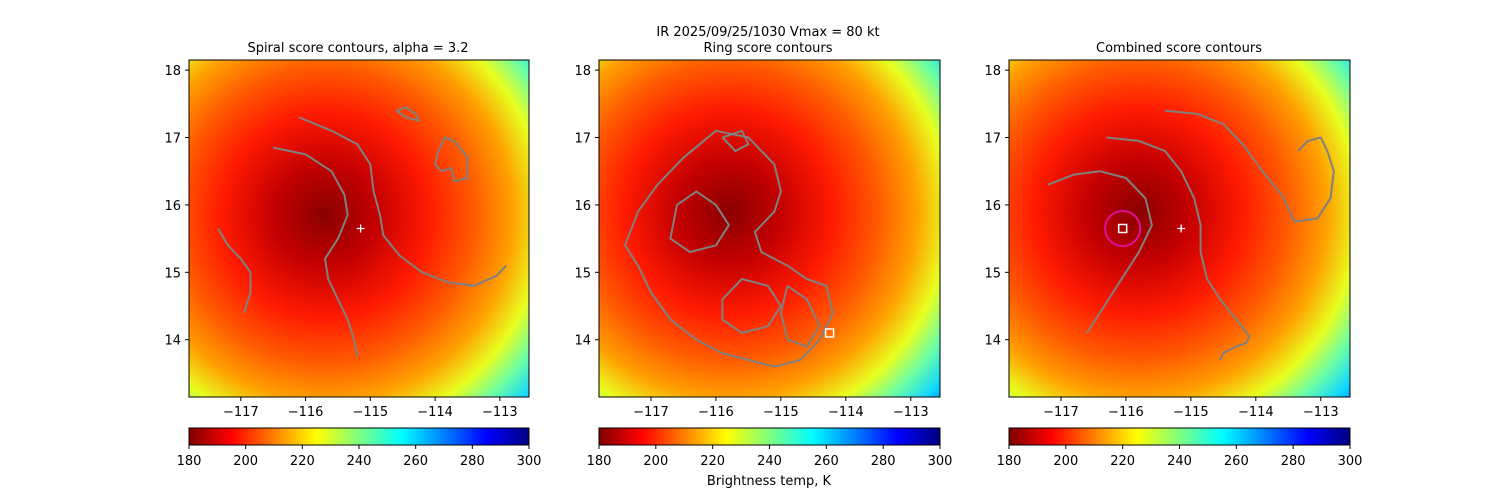 This screenshot has height=500, width=1500. I want to click on panel-spiral-title: Spiral score contours, alpha = 3.2, so click(357, 48).